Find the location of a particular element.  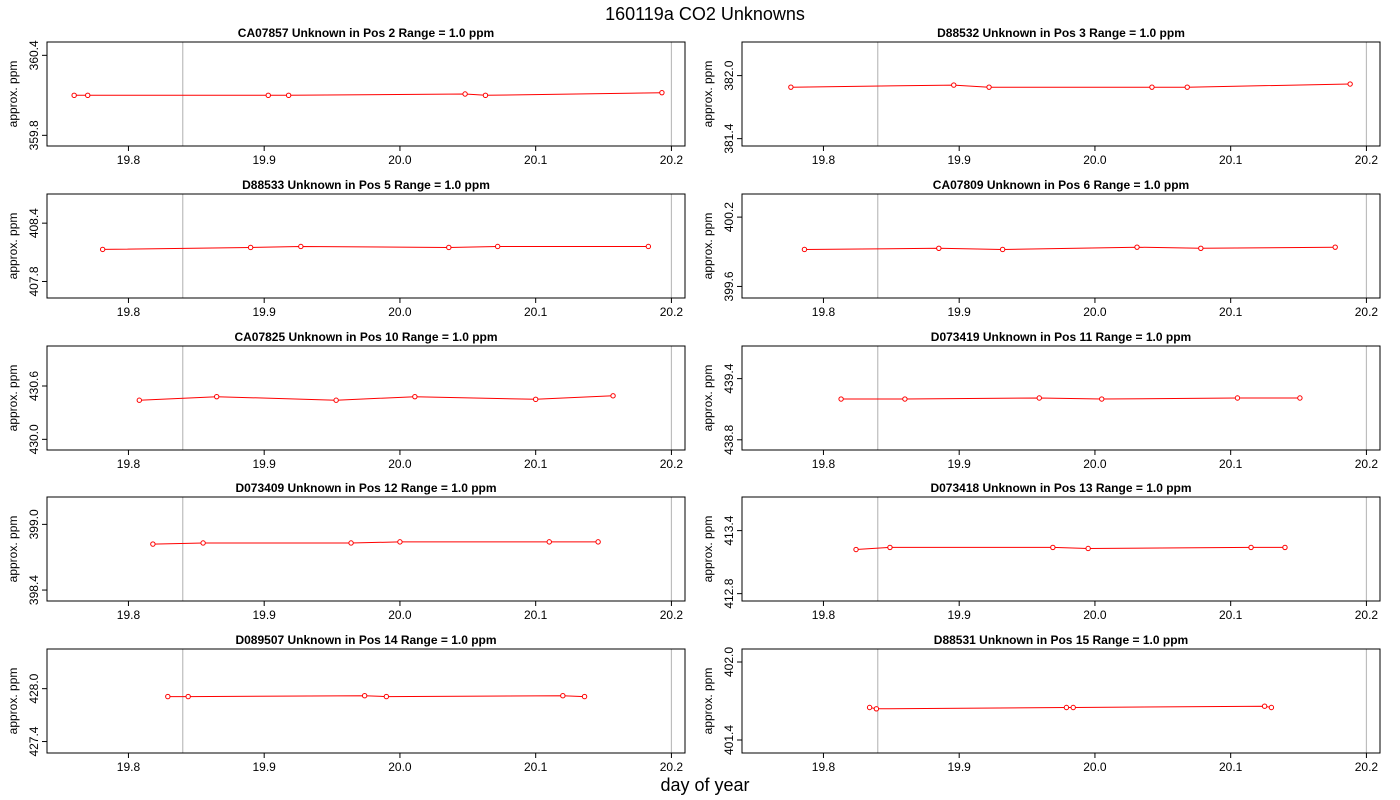

y-tick-label: 408.4 is located at coordinates (34, 223).